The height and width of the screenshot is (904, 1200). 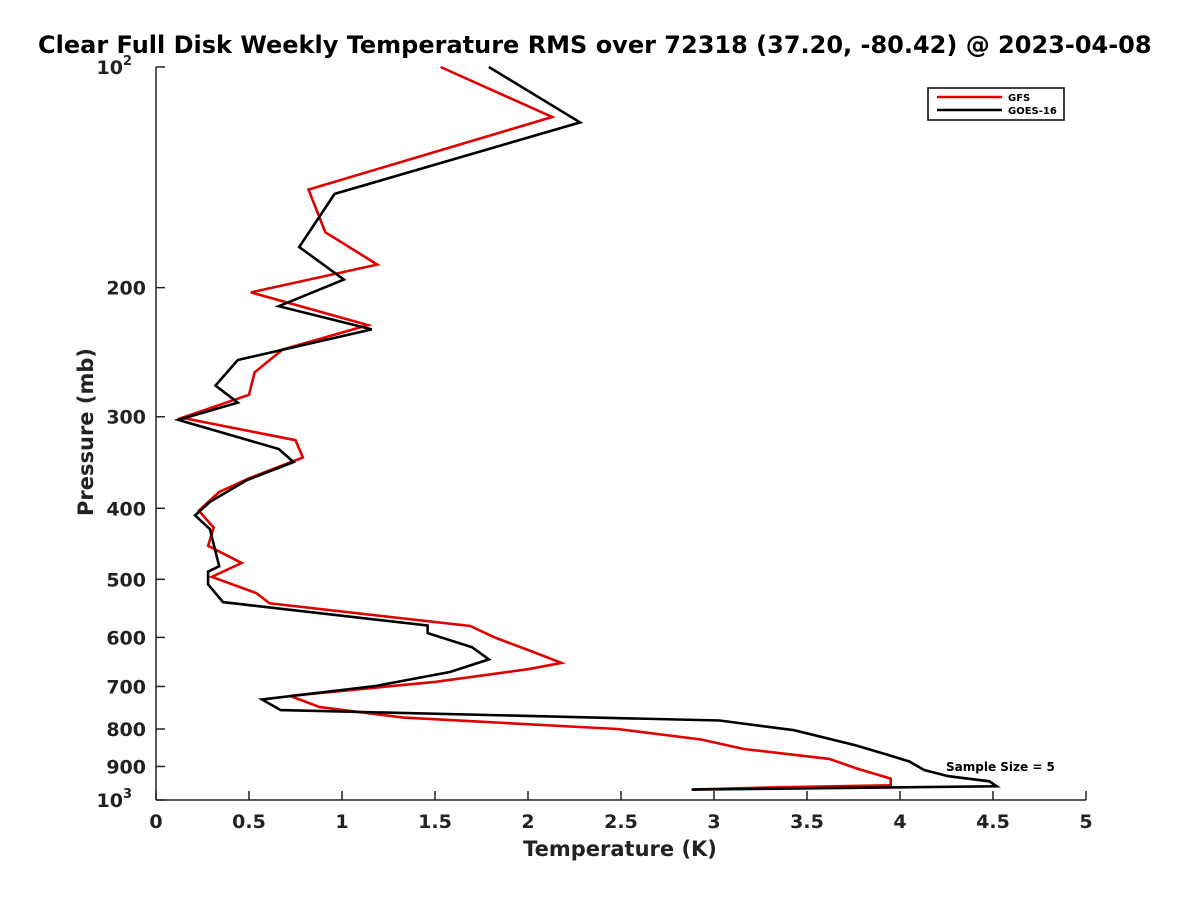 What do you see at coordinates (126, 730) in the screenshot?
I see `y-tick-label: 800` at bounding box center [126, 730].